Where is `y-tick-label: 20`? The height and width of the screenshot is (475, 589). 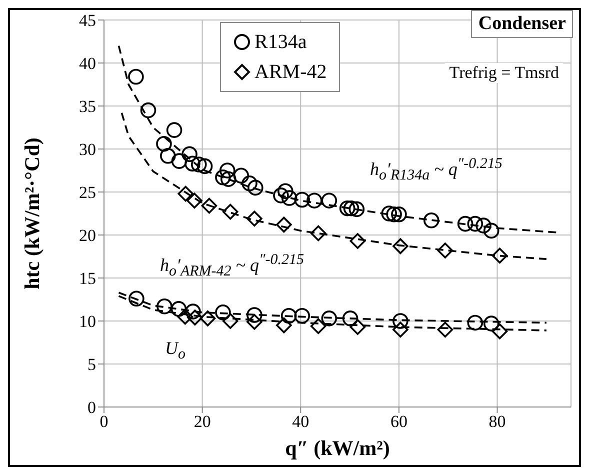
y-tick-label: 20 is located at coordinates (87, 236).